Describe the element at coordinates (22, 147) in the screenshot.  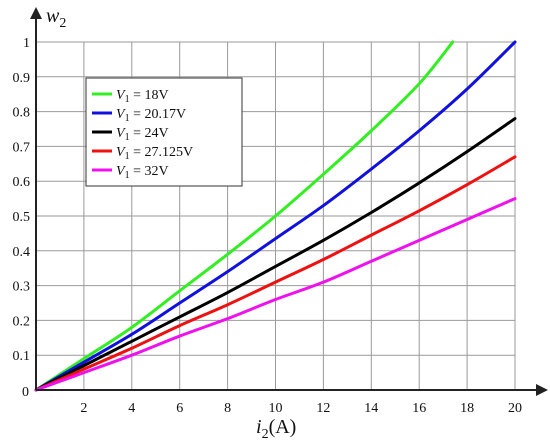
I see `y-tick-label: 0.7` at that location.